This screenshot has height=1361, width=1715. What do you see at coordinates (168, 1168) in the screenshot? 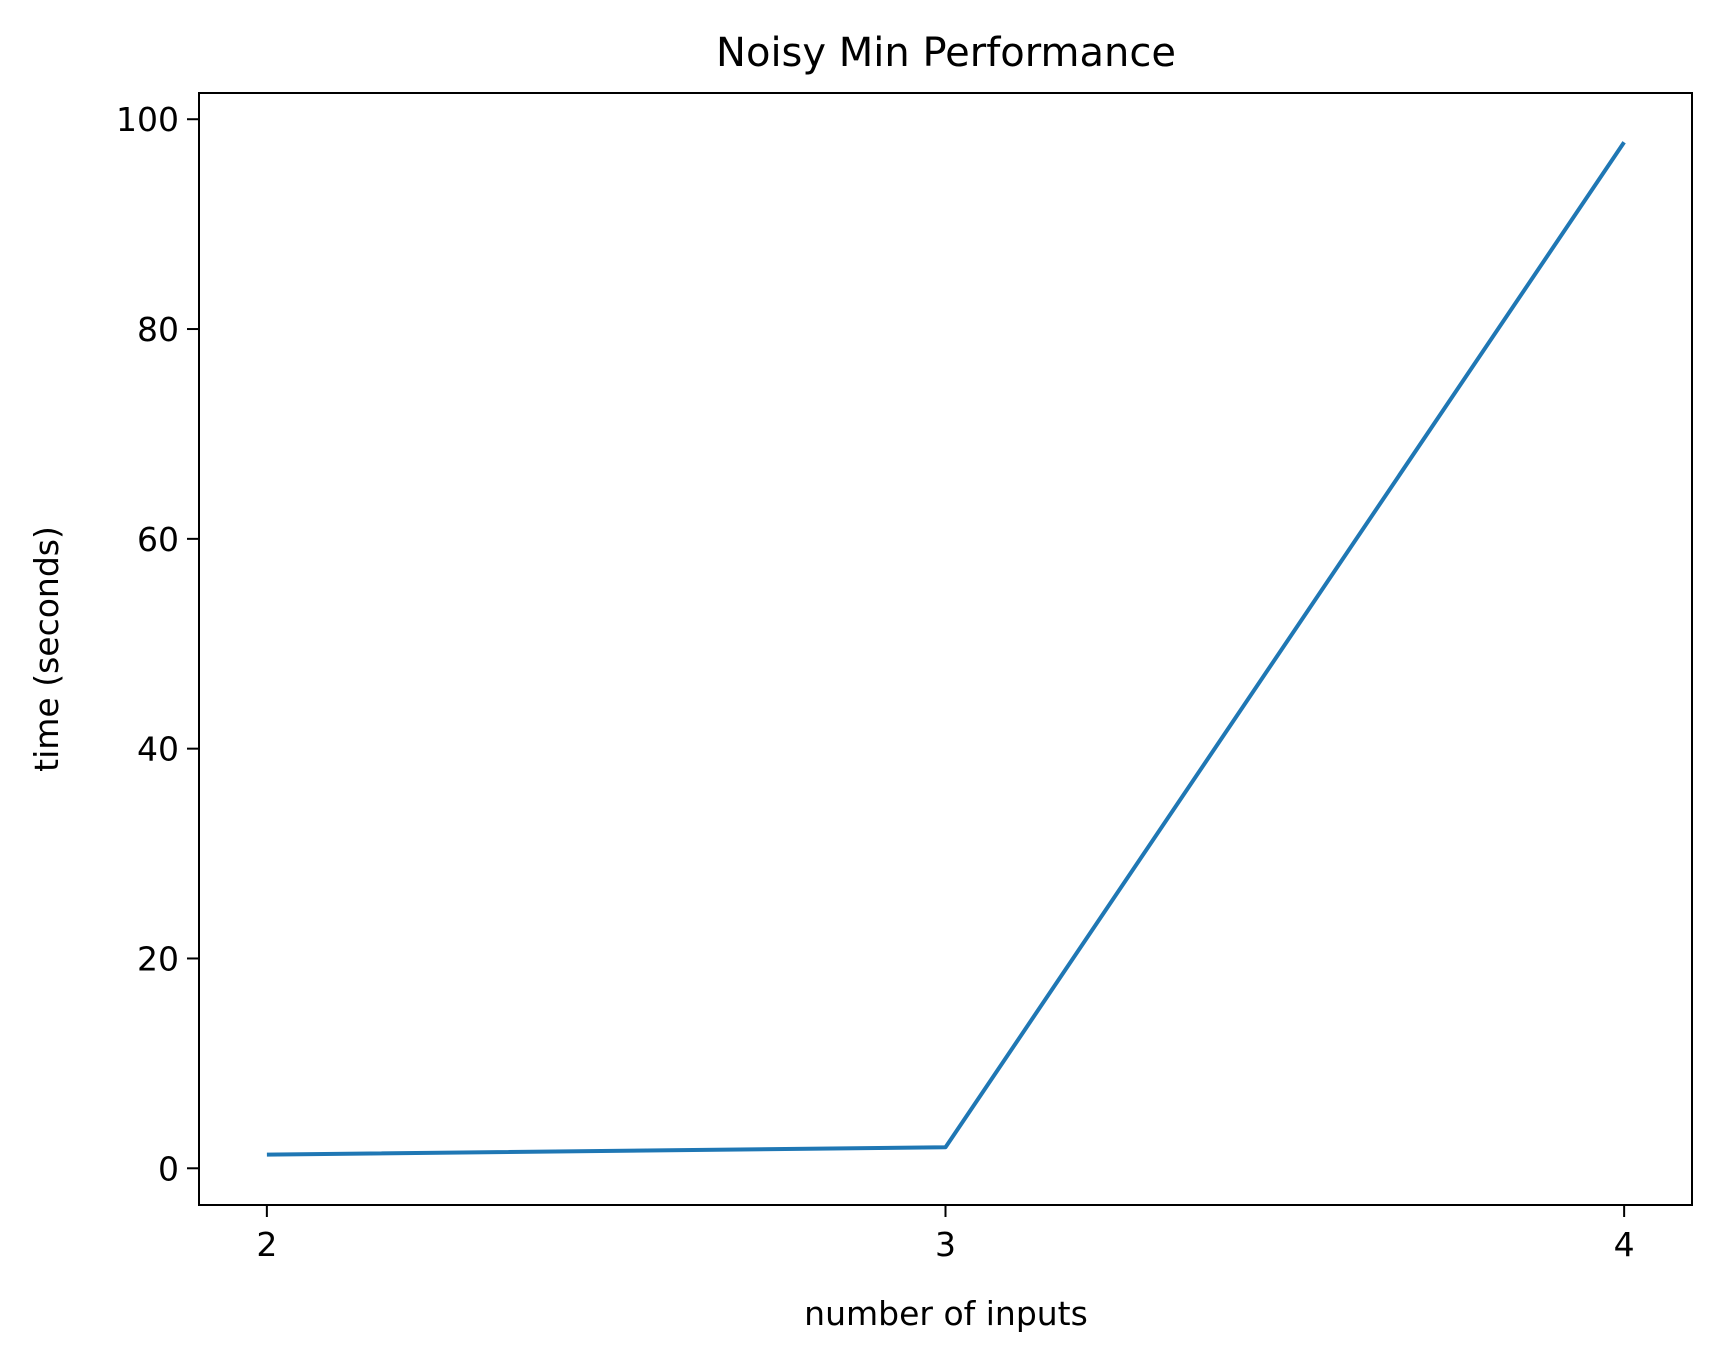
I see `y-tick-label: 0` at bounding box center [168, 1168].